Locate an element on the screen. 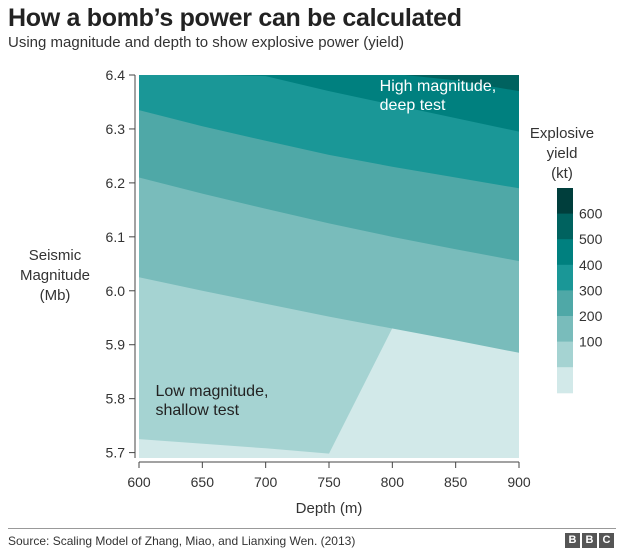 This screenshot has height=551, width=624. y-tick-label: 6.3 is located at coordinates (116, 129).